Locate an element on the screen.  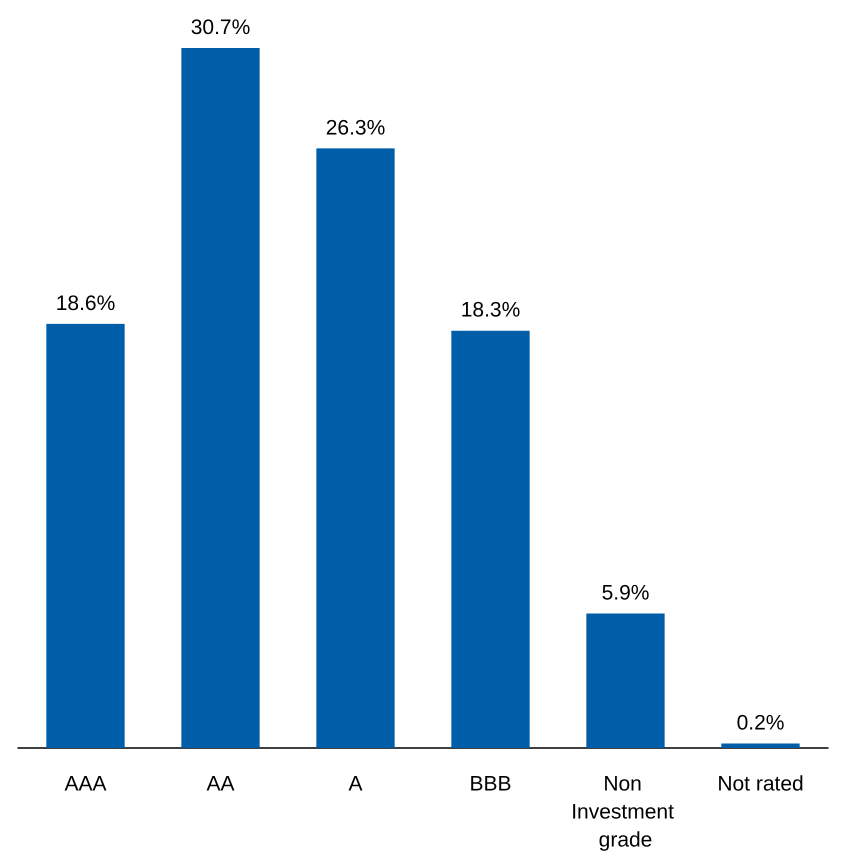
data-label: 30.7% is located at coordinates (220, 27).